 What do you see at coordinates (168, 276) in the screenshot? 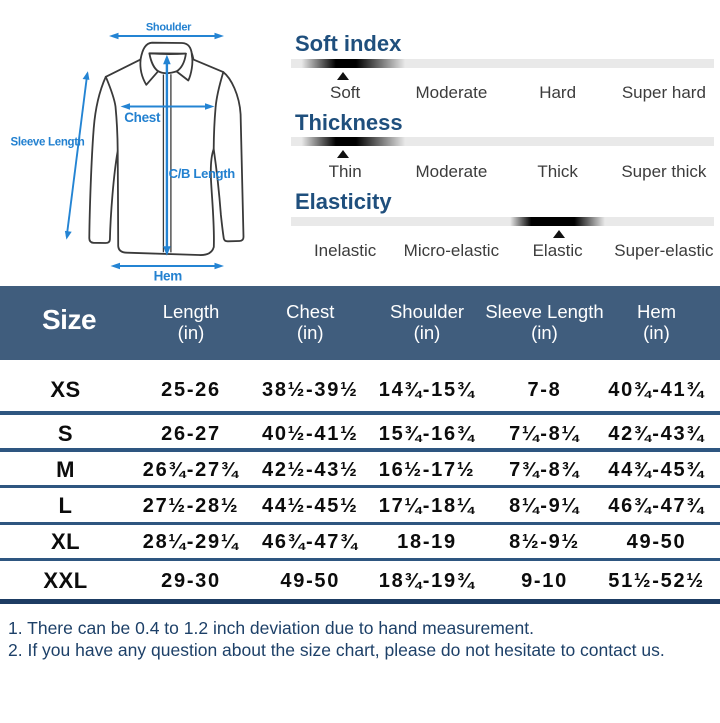
I see `svg-text: Hem` at bounding box center [168, 276].